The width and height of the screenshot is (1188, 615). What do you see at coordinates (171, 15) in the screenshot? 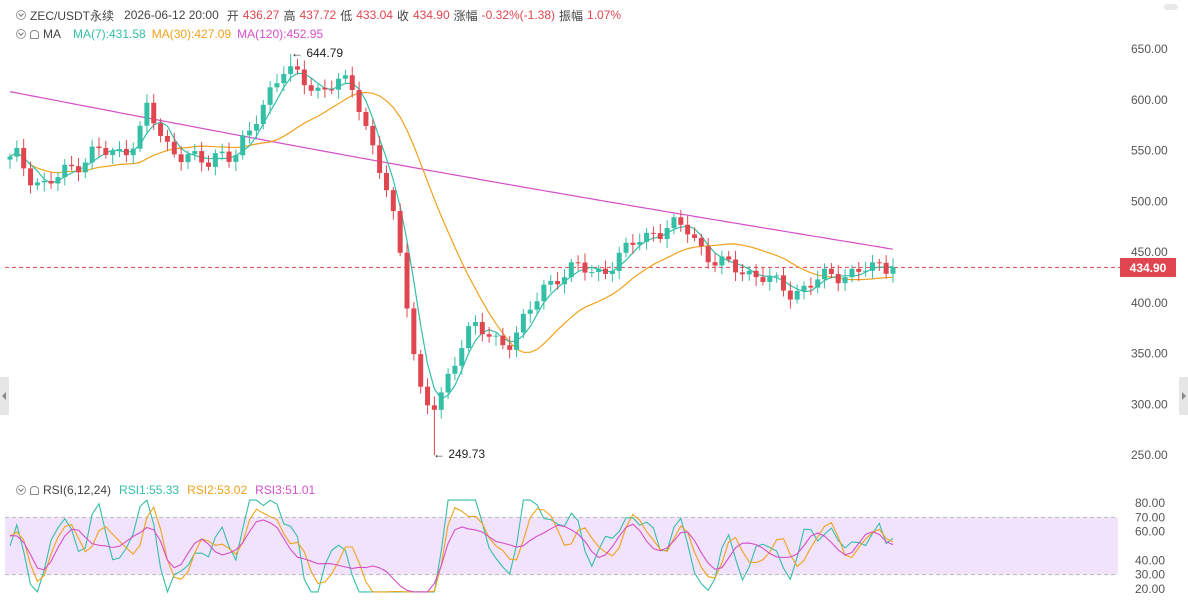
I see `datetime-label: 2026-06-12 20:00` at bounding box center [171, 15].